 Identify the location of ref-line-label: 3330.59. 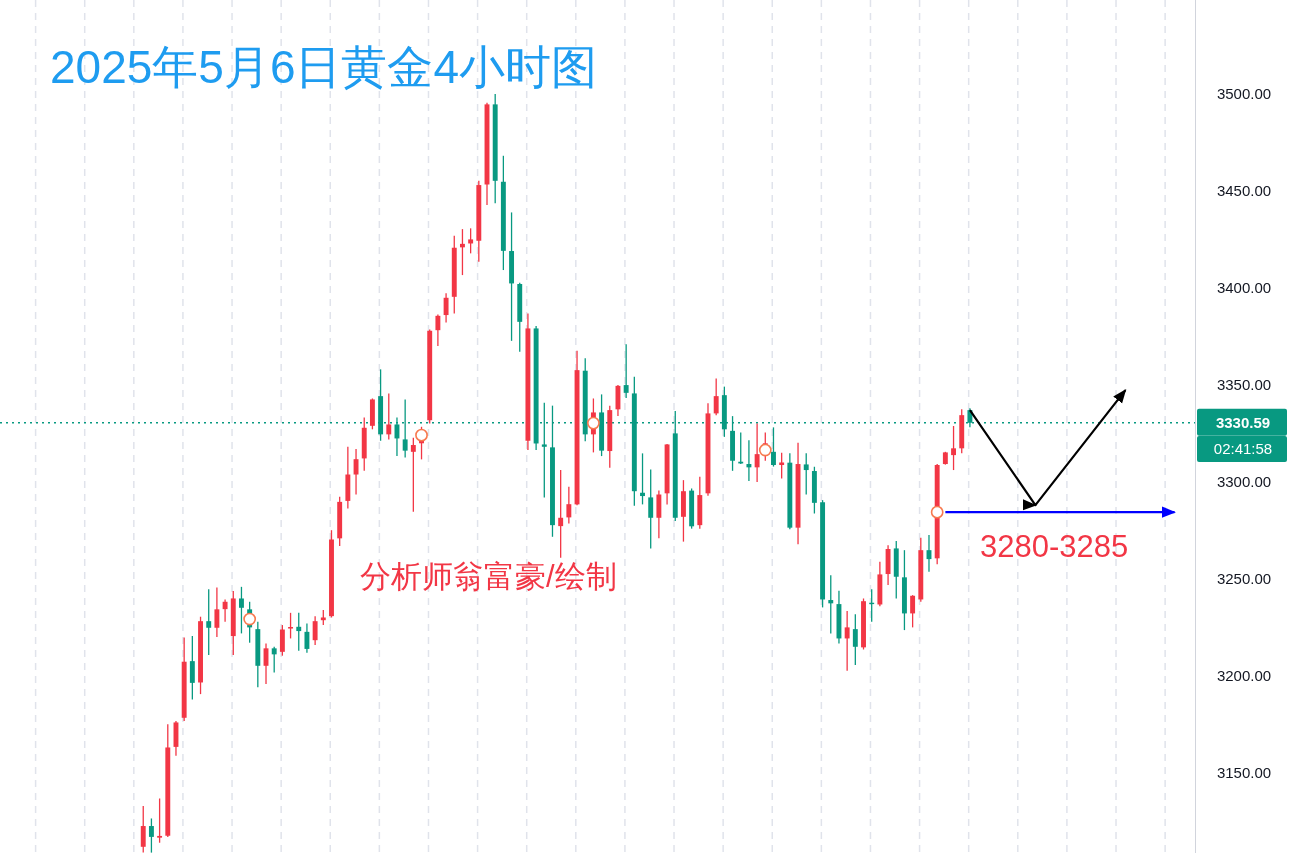
(1243, 423).